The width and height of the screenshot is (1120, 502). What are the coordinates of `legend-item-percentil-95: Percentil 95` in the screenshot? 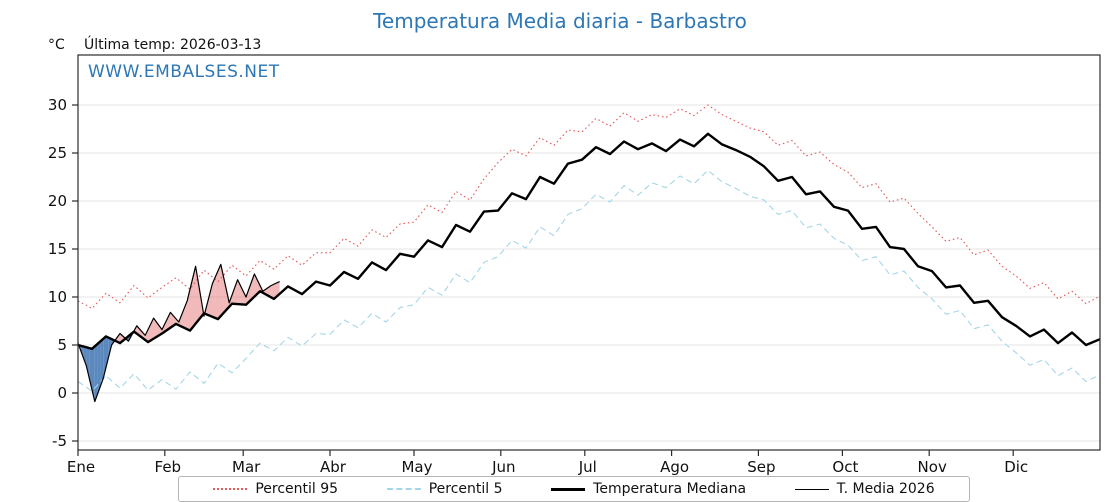 It's located at (275, 489).